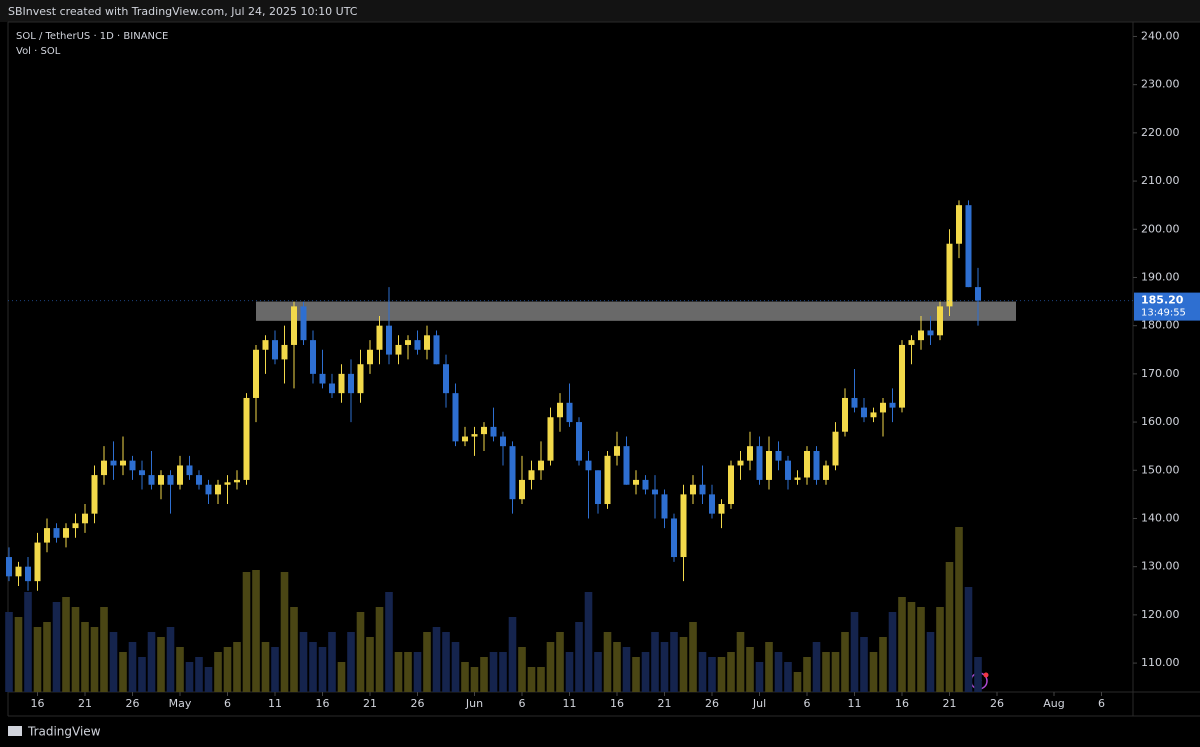  Describe the element at coordinates (1163, 313) in the screenshot. I see `price-countdown: 13:49:55` at that location.